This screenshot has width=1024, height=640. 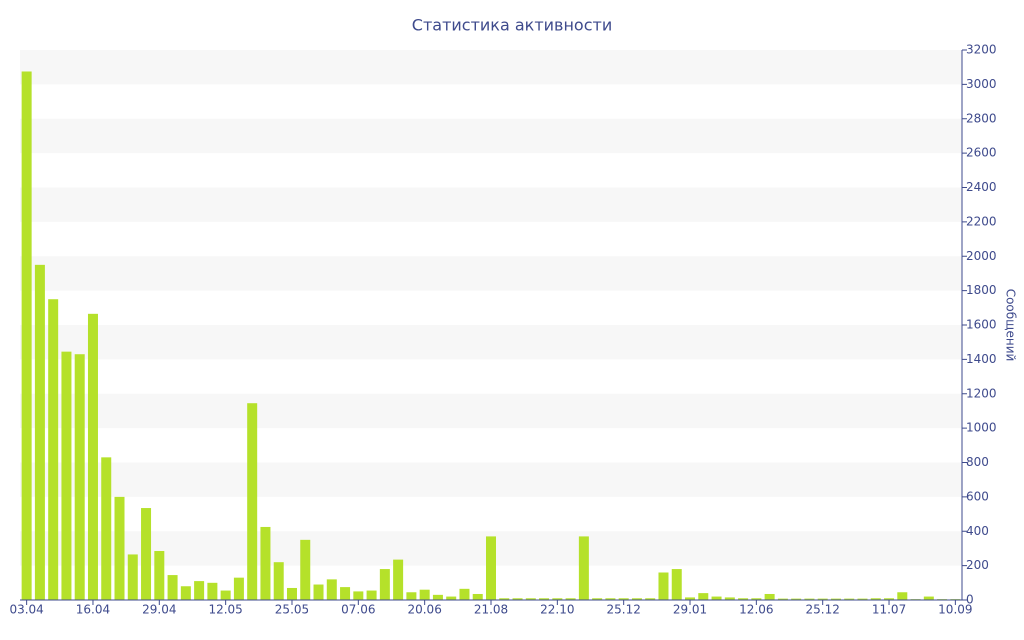 I want to click on y-tick-label: 1800, so click(x=981, y=290).